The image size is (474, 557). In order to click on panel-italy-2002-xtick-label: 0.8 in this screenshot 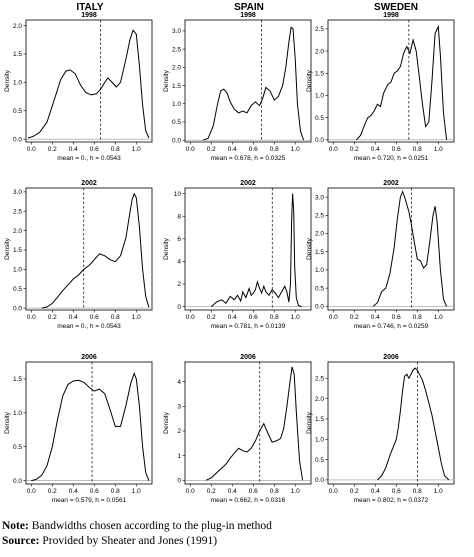, I will do `click(115, 317)`.